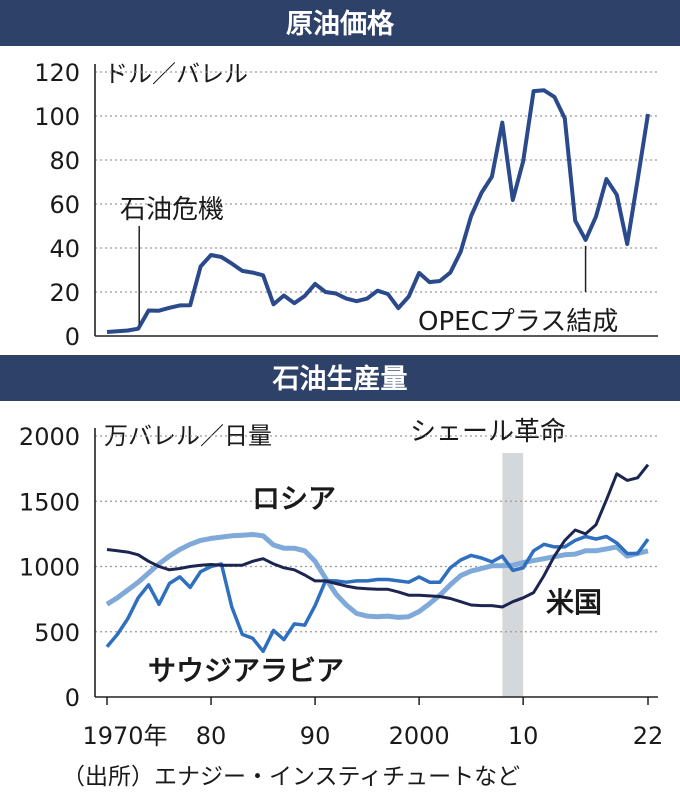 The width and height of the screenshot is (680, 794). What do you see at coordinates (488, 432) in the screenshot?
I see `shale-revolution-label: シェール革命` at bounding box center [488, 432].